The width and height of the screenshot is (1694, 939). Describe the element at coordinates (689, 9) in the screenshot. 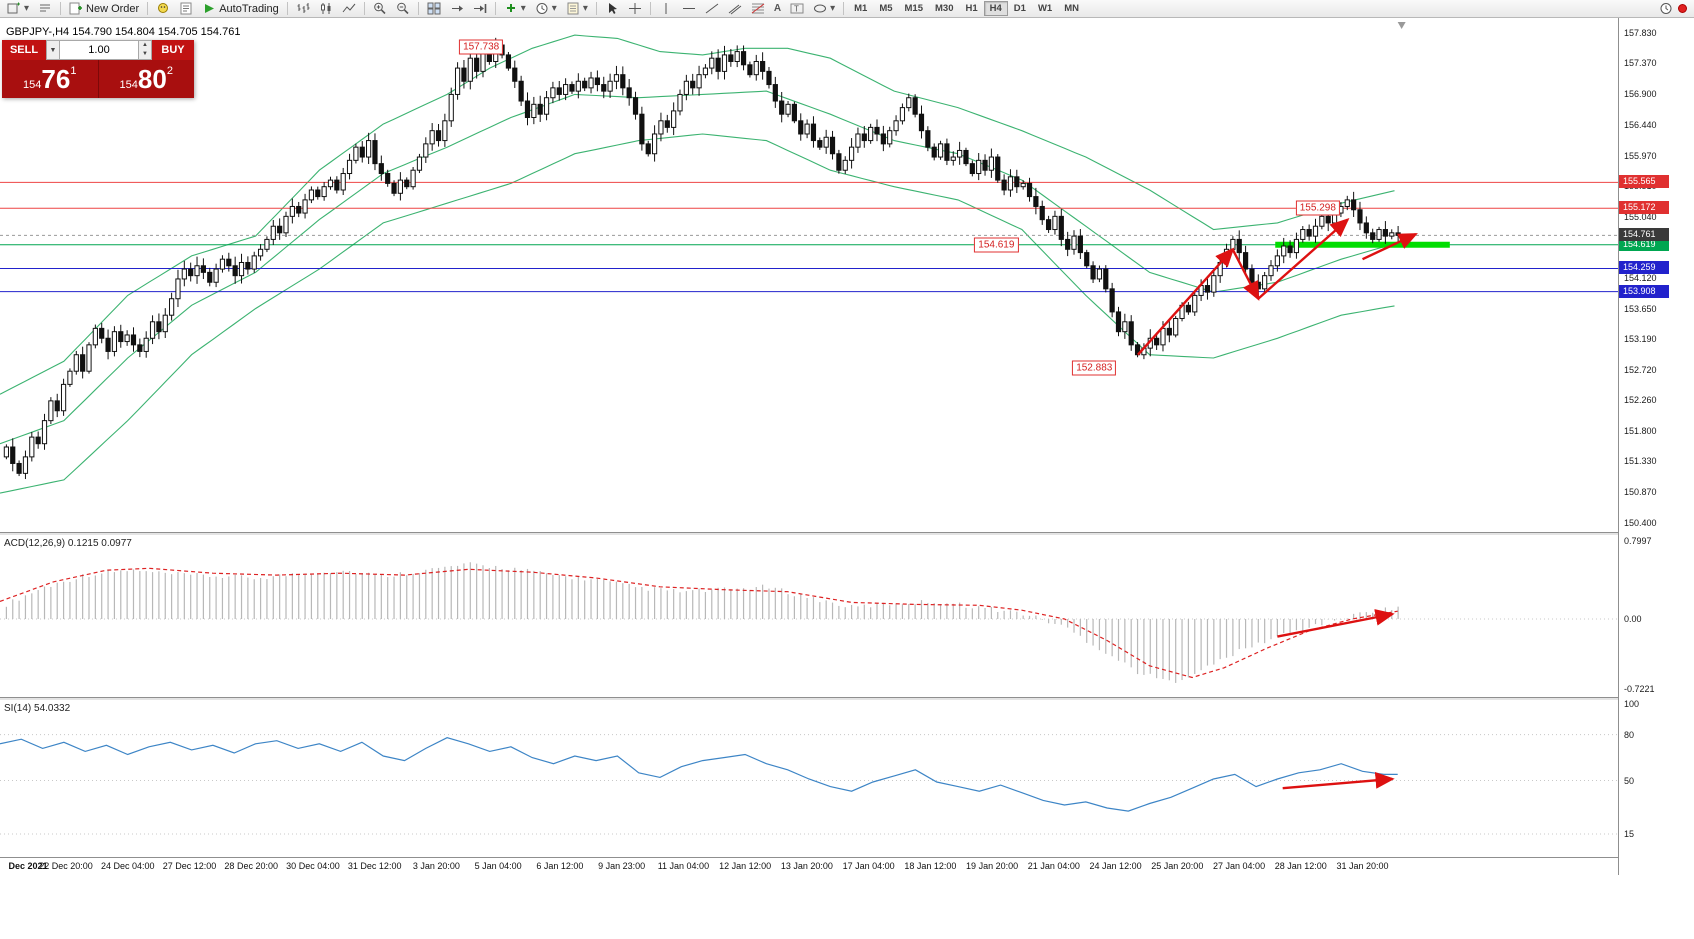

I see `horizontal-line-tool-button` at that location.